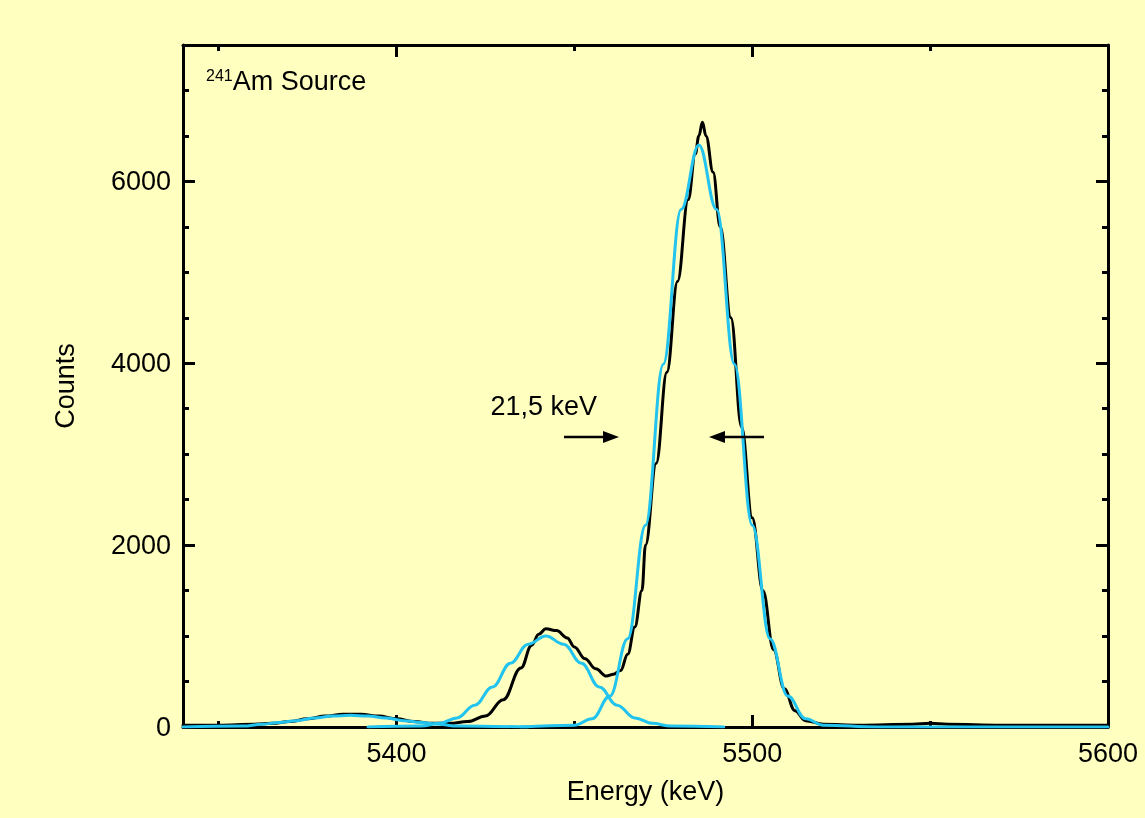 This screenshot has height=818, width=1145. Describe the element at coordinates (140, 363) in the screenshot. I see `y-tick-label: 4000` at that location.